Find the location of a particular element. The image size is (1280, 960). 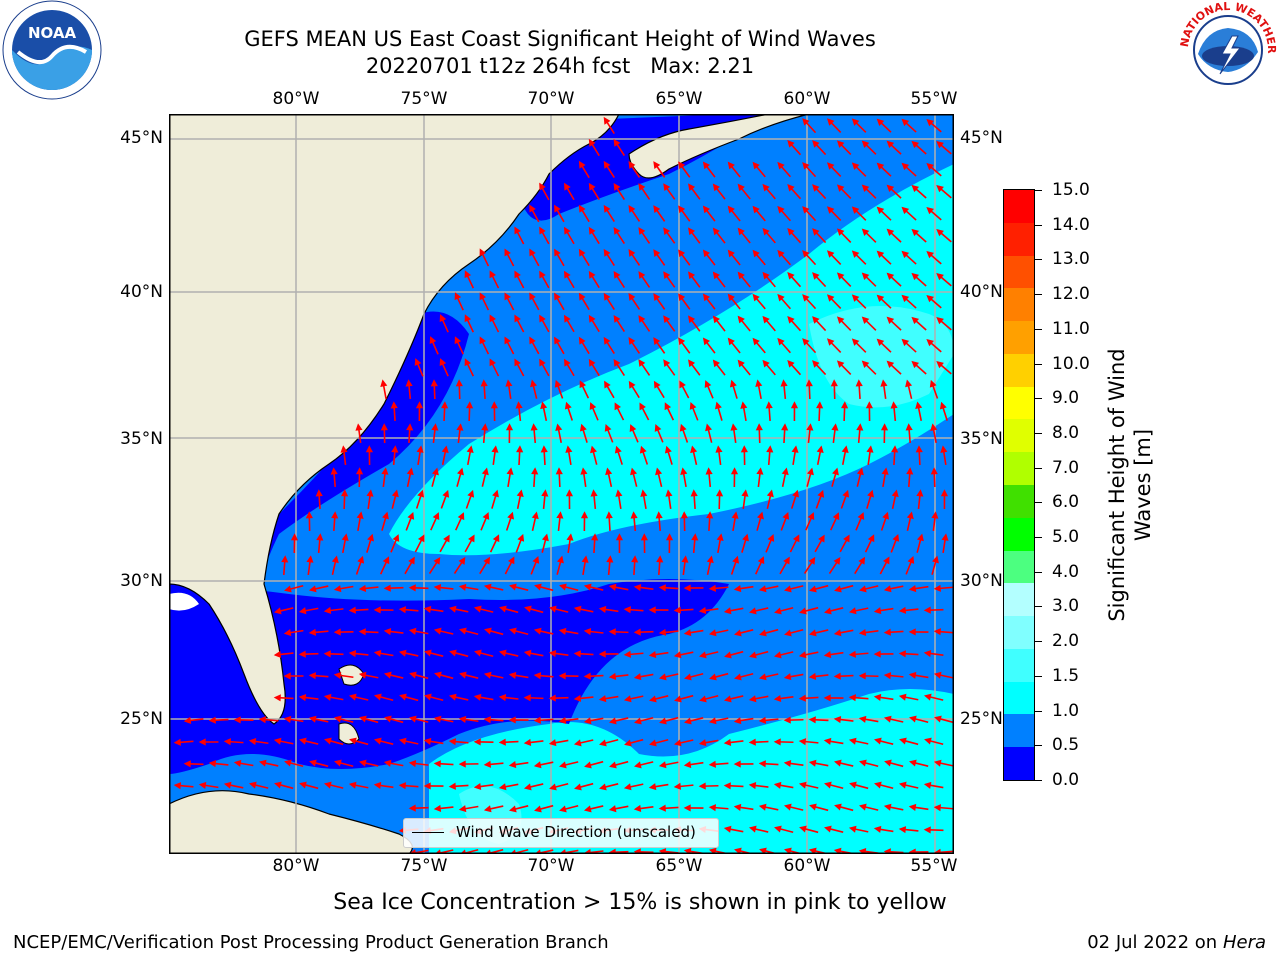

colorbar-tick-label: 14.0 is located at coordinates (1071, 224).